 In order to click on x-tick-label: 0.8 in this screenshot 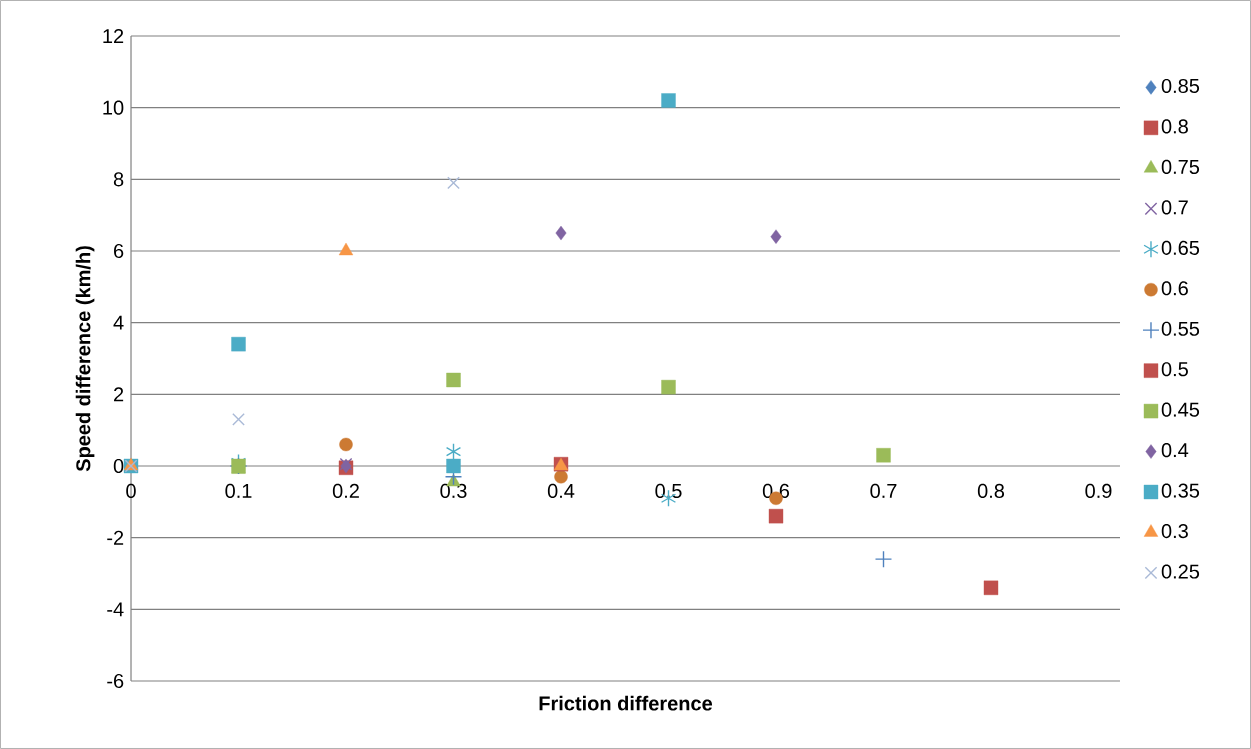, I will do `click(991, 491)`.